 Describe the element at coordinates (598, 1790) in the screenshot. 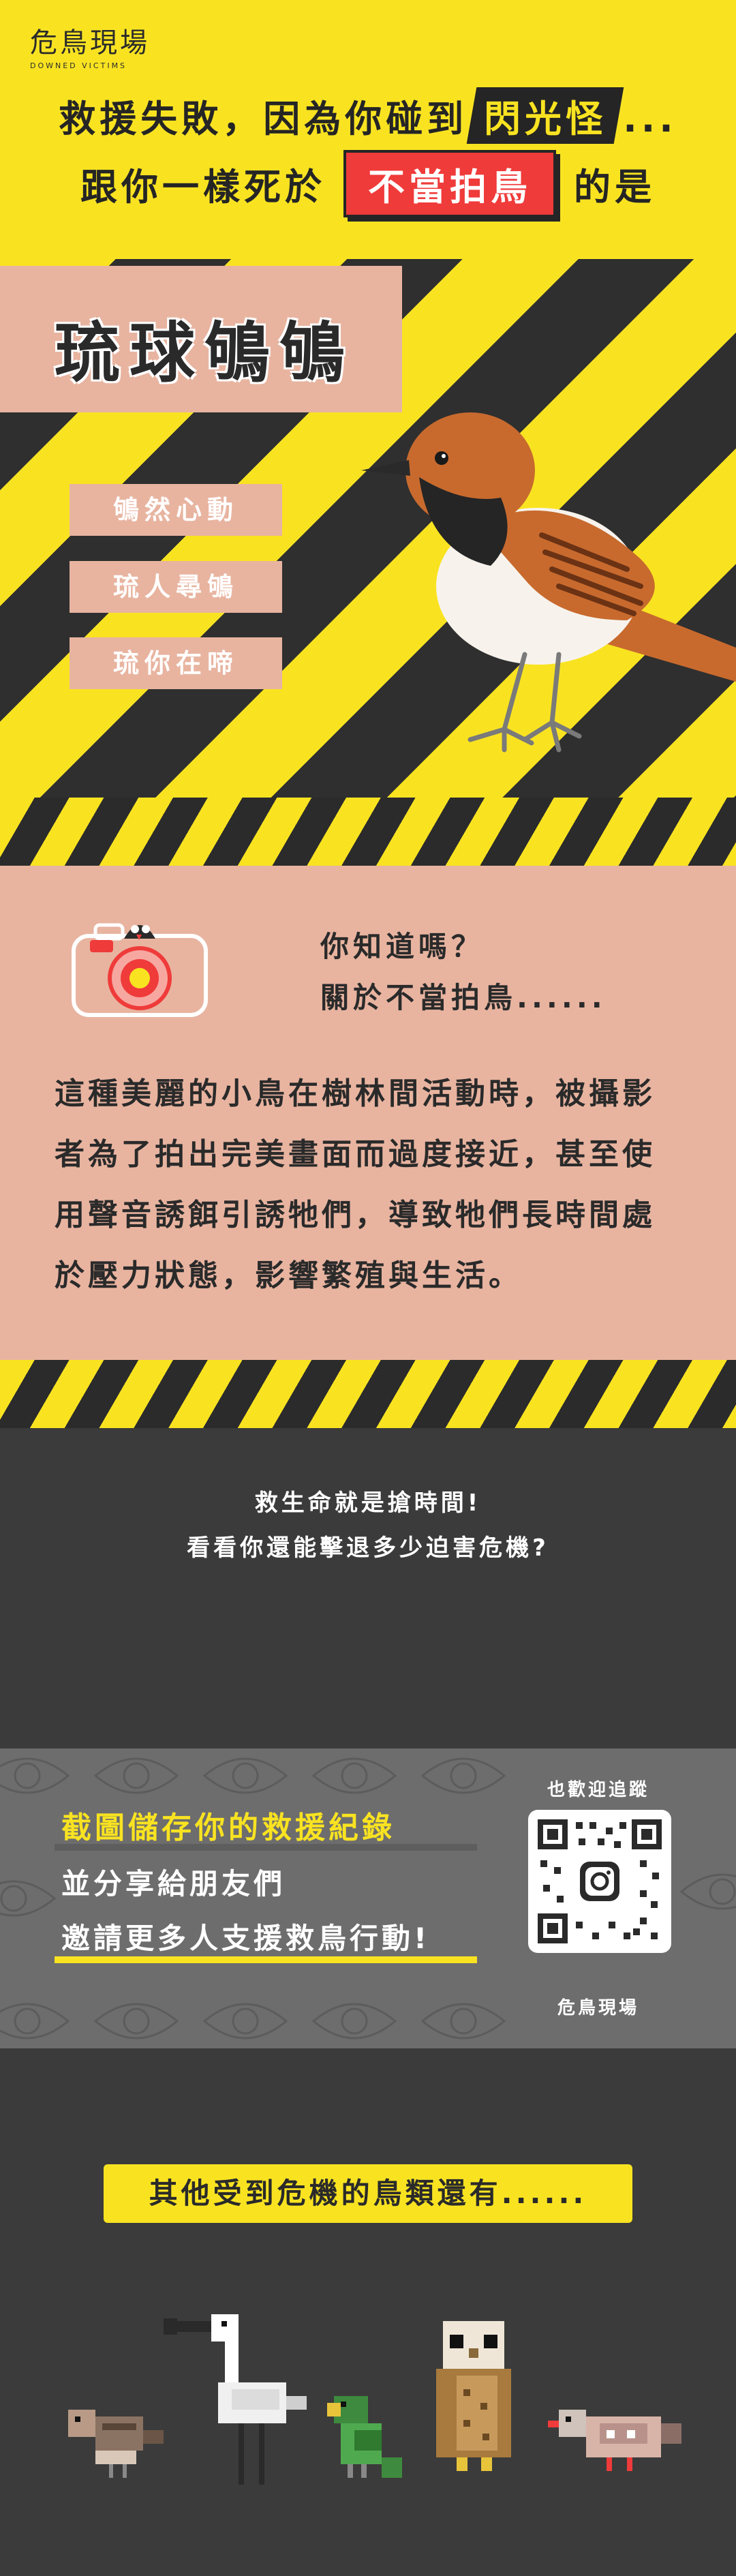

I see `follow-label: 也歡迎追蹤` at that location.